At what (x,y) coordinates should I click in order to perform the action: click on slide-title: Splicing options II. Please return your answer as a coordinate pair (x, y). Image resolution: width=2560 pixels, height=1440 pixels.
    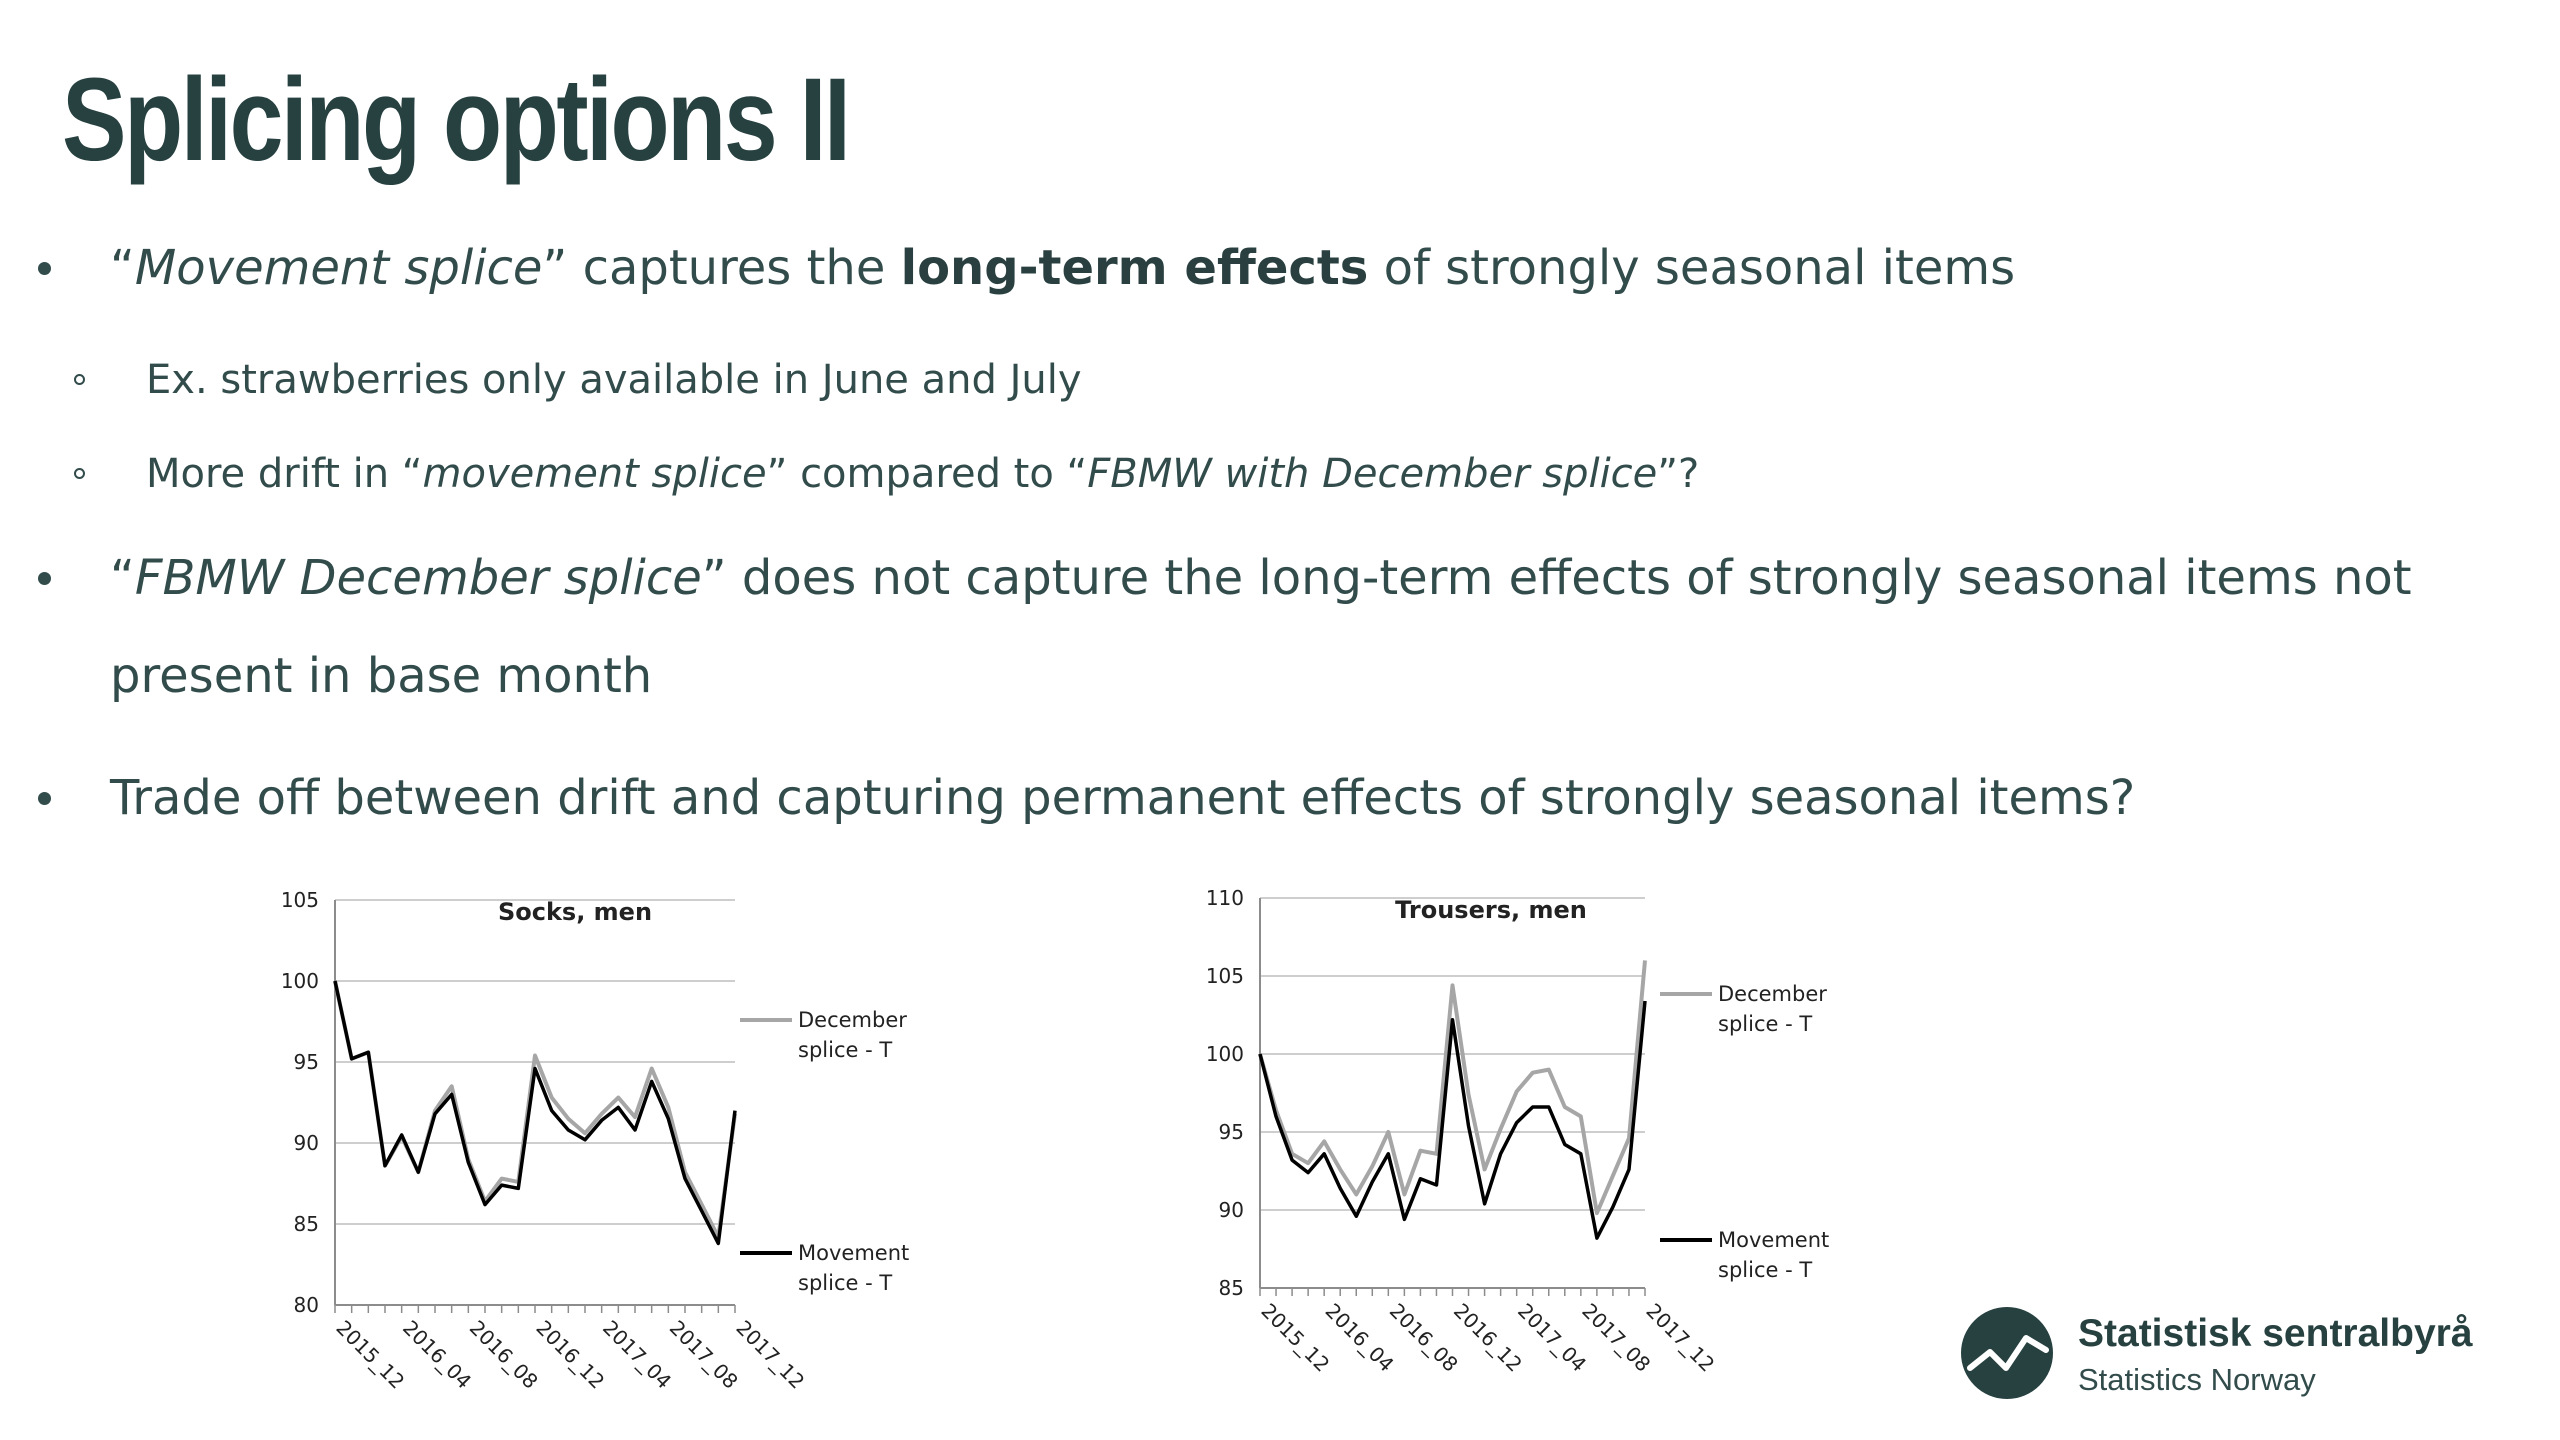
    Looking at the image, I should click on (456, 120).